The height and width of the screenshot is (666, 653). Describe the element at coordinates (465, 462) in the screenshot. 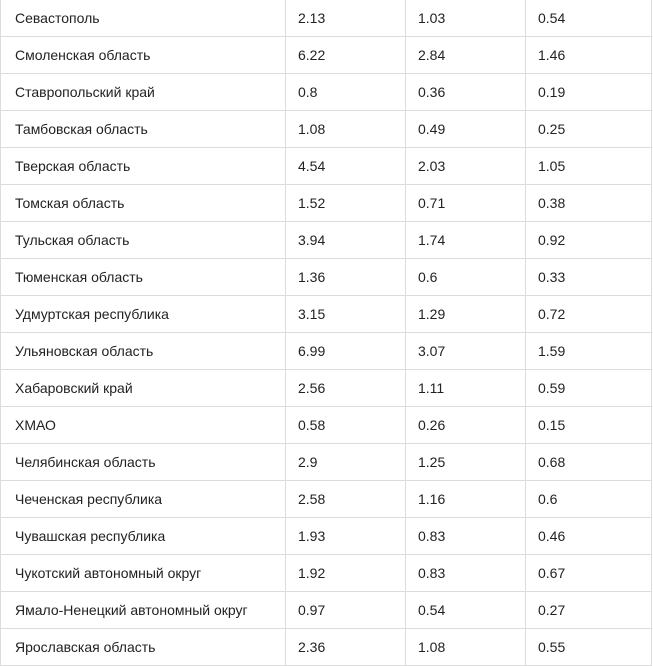

I see `value-cell-2: 1.25` at that location.